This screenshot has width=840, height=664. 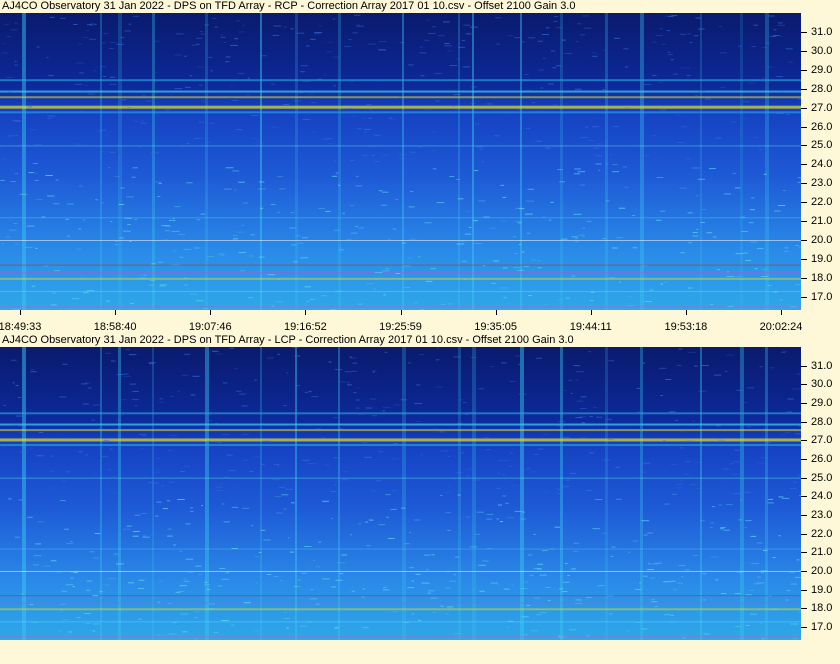 I want to click on interference-streak, so click(x=742, y=493).